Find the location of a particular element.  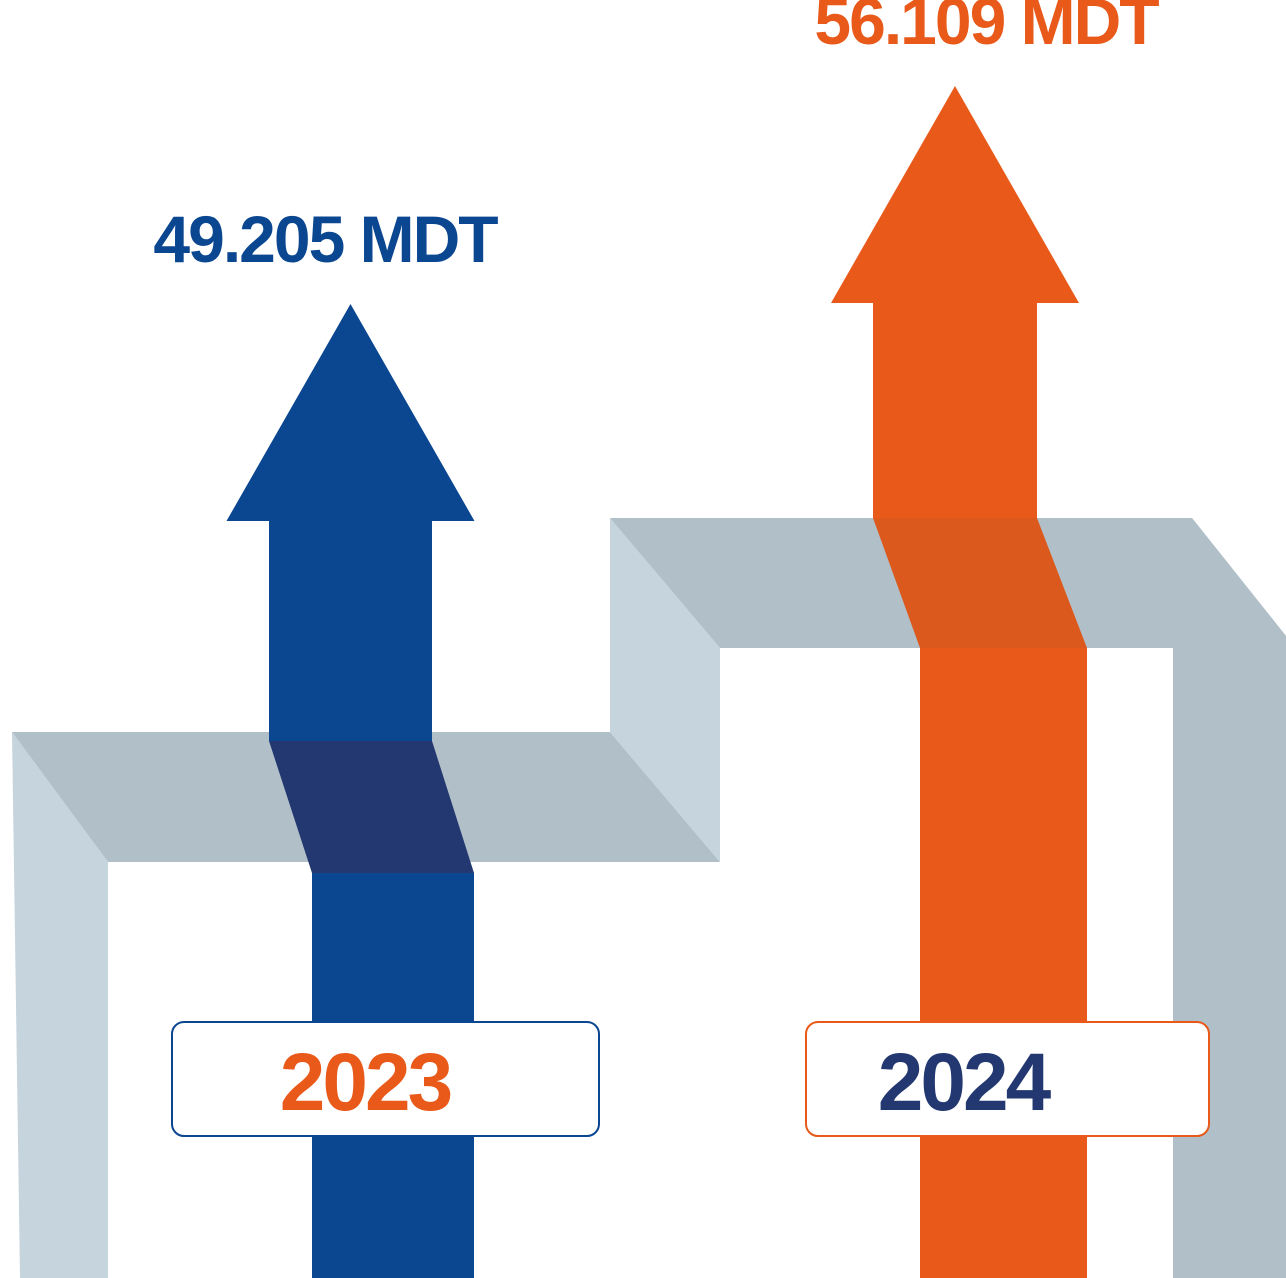

year-label-2024: 2024 is located at coordinates (965, 1082).